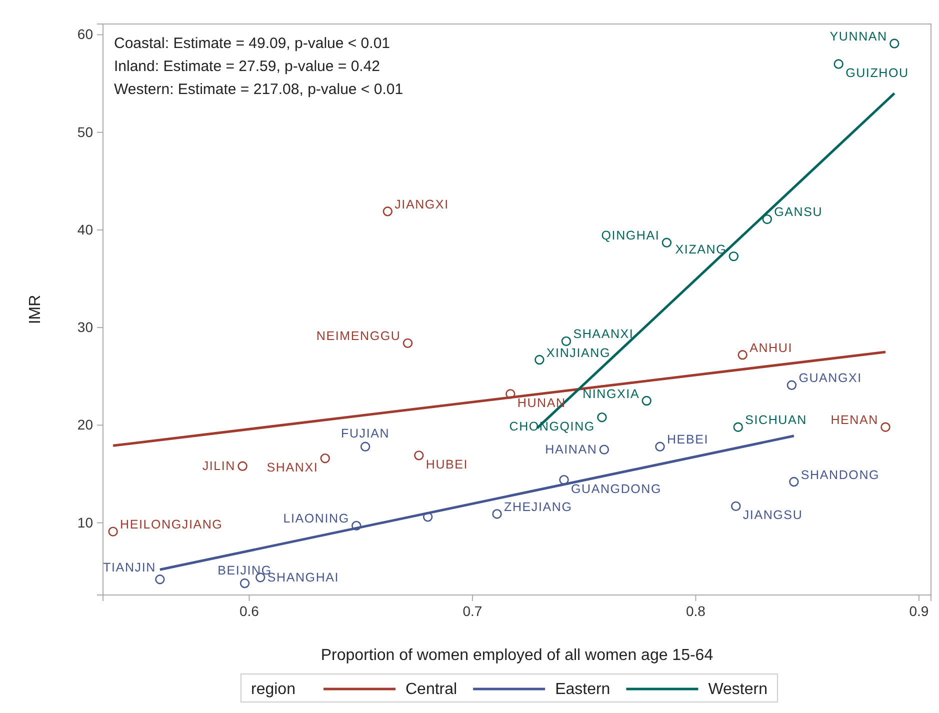  I want to click on annotation: TIANJIN, so click(129, 567).